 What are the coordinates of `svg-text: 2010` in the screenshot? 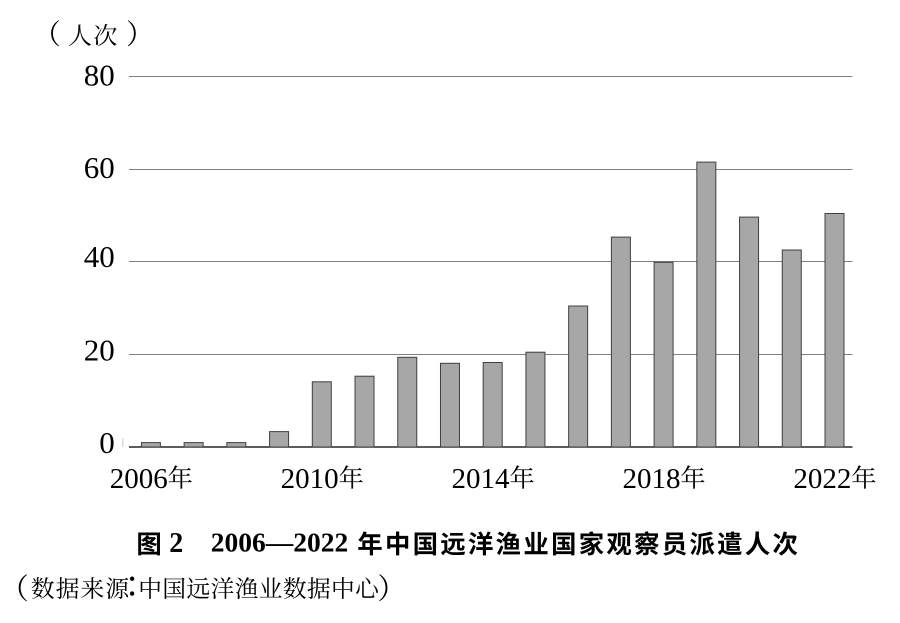 It's located at (310, 479).